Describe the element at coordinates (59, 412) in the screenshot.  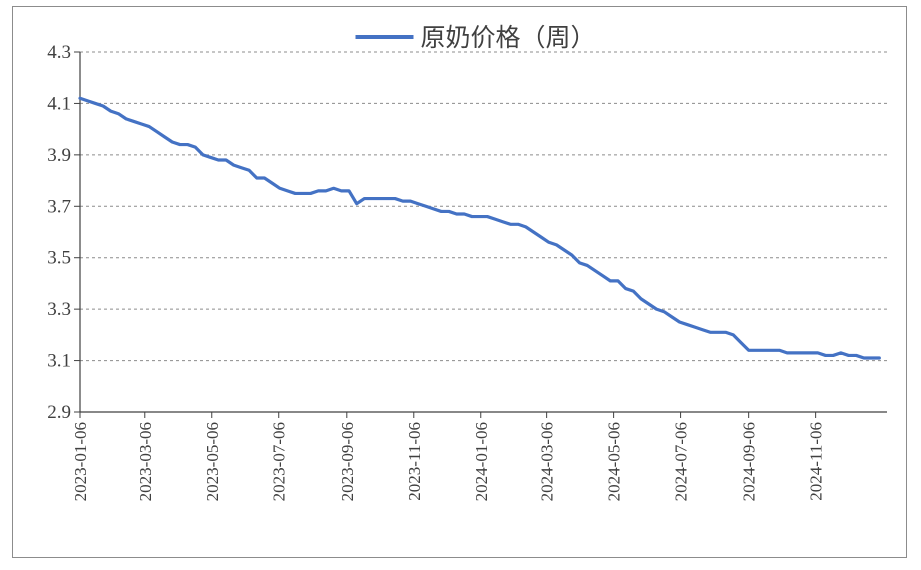
I see `y-tick-label: 2.9` at that location.